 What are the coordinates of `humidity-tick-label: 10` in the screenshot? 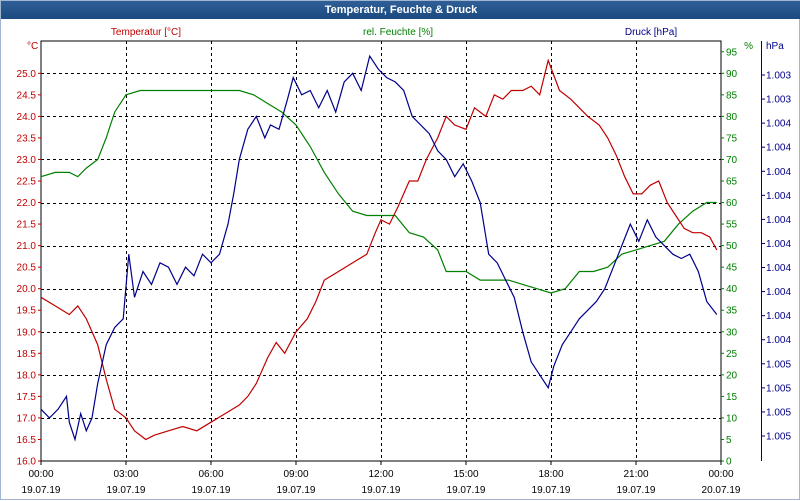 It's located at (732, 418).